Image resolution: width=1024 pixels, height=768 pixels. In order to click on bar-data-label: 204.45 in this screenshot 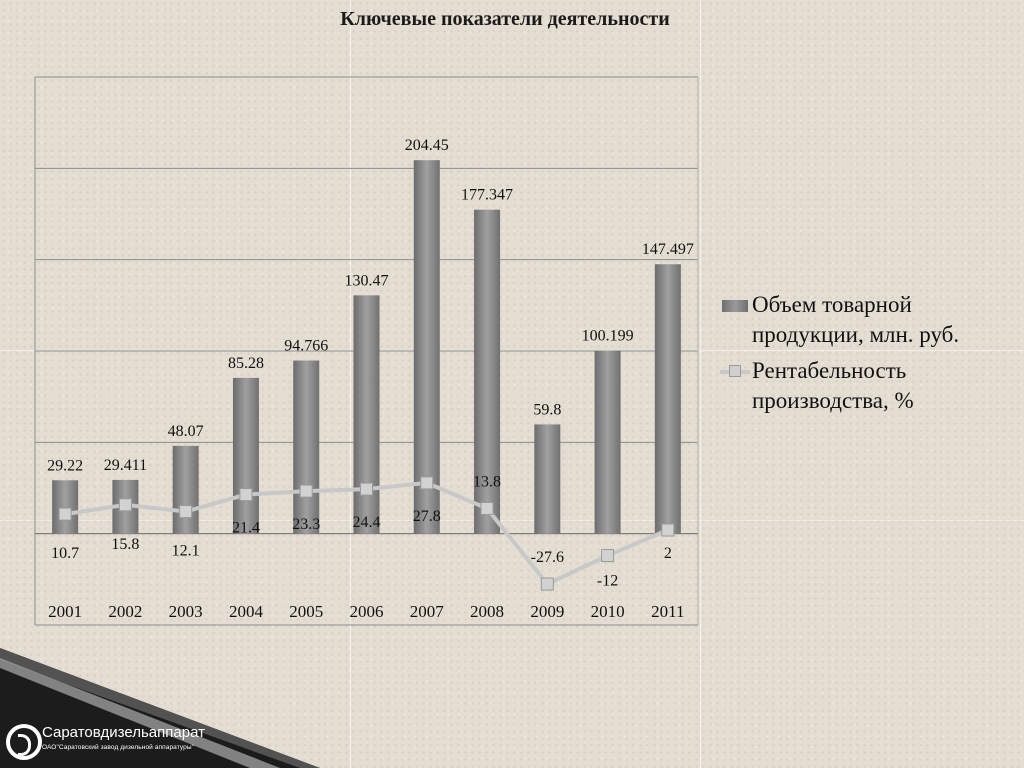, I will do `click(427, 145)`.